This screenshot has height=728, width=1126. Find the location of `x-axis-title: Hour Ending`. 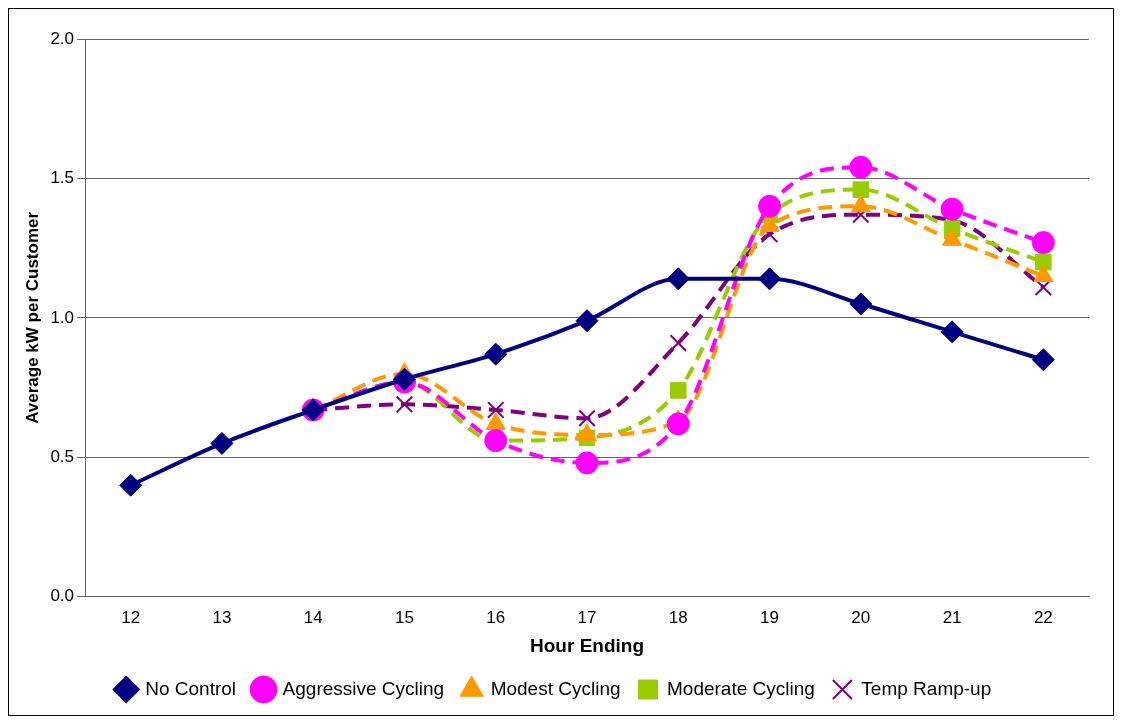

x-axis-title: Hour Ending is located at coordinates (587, 645).